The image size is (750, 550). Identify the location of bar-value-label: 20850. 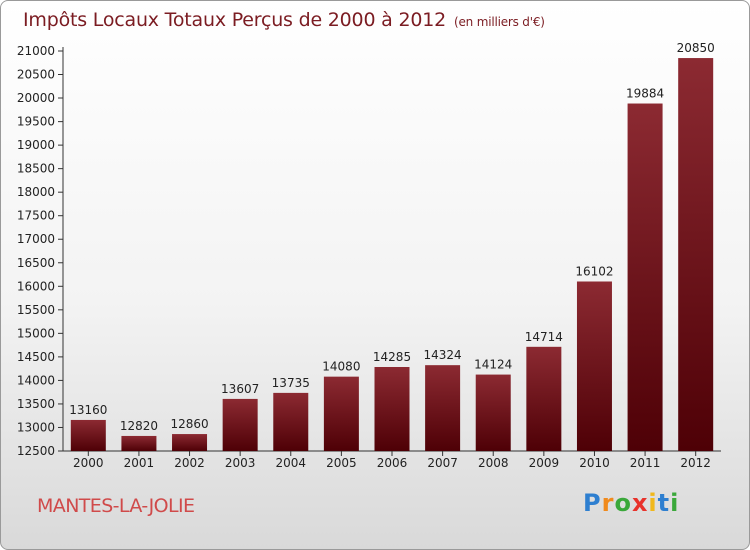
(696, 48).